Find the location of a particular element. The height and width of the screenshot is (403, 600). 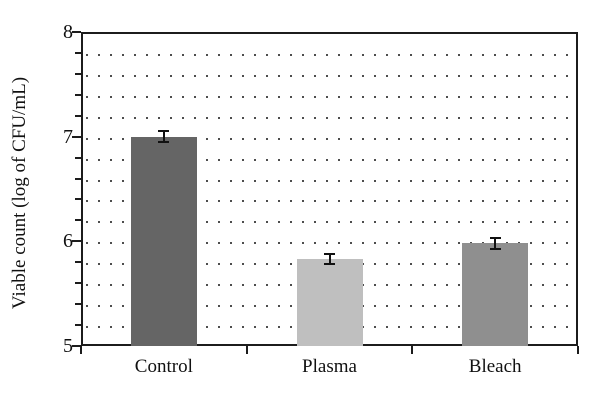

bar-control is located at coordinates (163, 241).